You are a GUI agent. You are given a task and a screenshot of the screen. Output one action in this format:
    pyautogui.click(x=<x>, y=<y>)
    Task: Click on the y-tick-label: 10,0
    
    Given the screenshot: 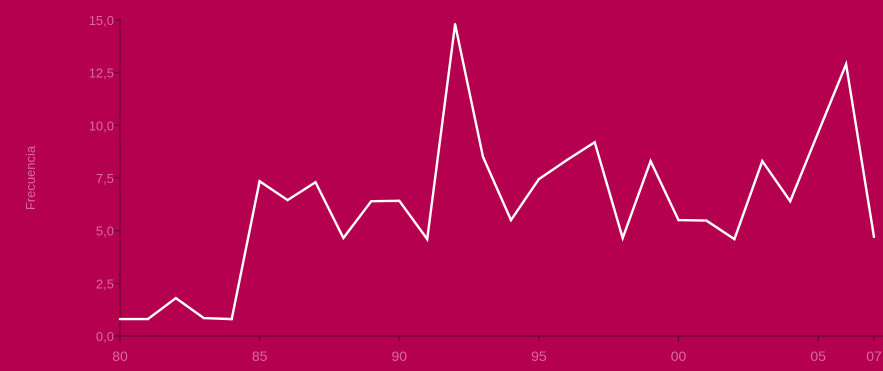 What is the action you would take?
    pyautogui.click(x=101, y=125)
    